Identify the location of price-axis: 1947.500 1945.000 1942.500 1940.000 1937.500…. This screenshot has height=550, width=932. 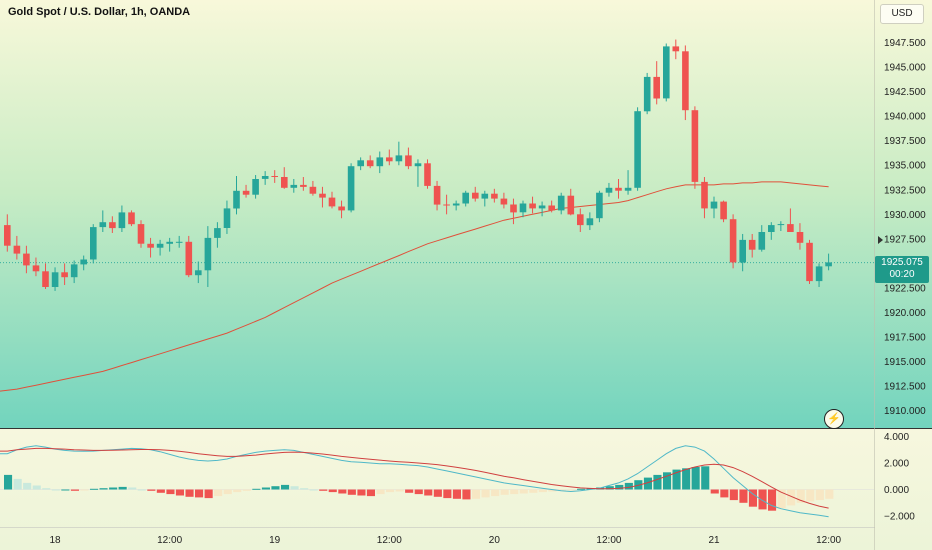
(902, 227).